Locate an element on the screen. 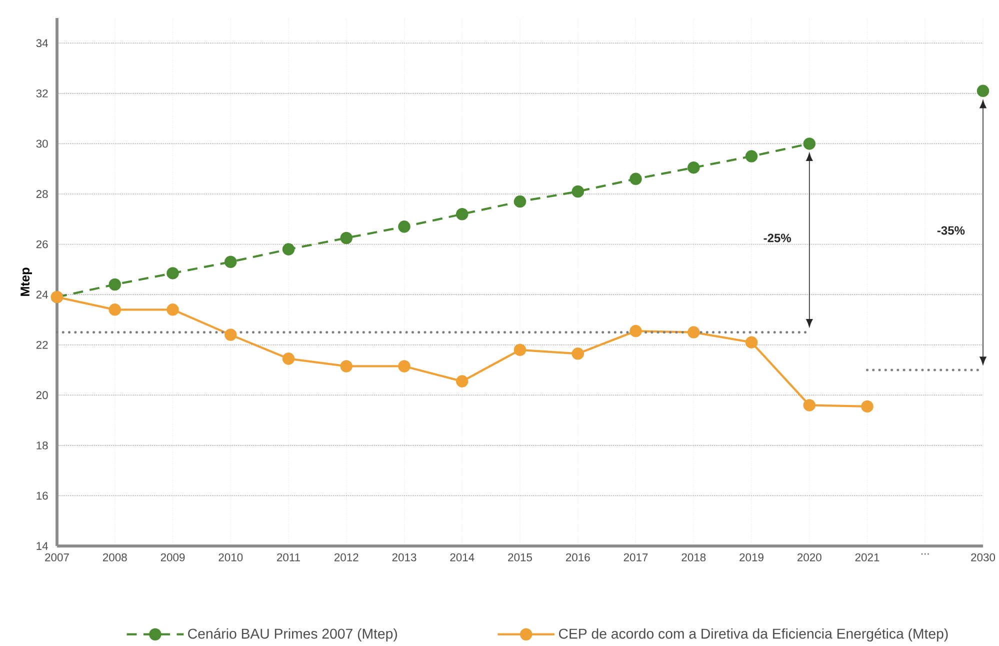 The height and width of the screenshot is (646, 999). annotation: -25% is located at coordinates (778, 238).